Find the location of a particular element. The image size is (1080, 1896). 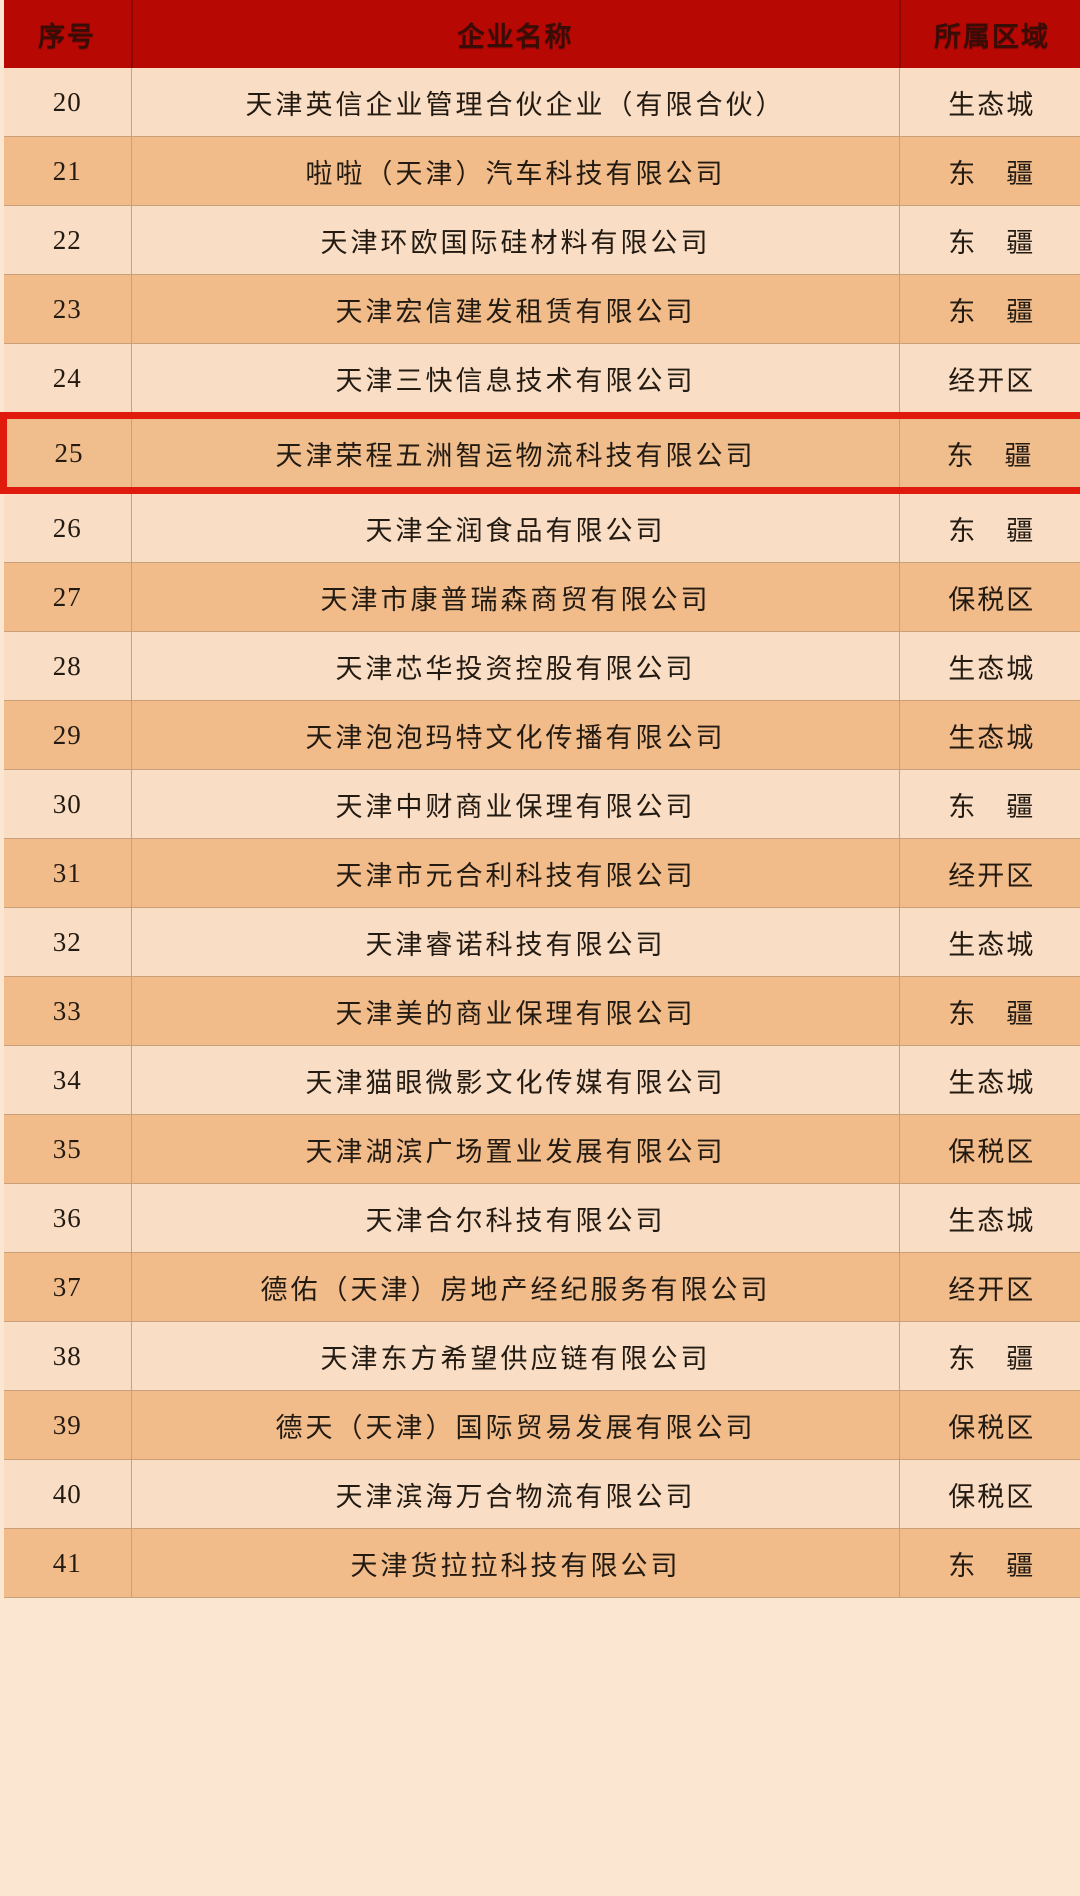

cell-enterprise-name: 天津合尔科技有限公司 is located at coordinates (515, 1218).